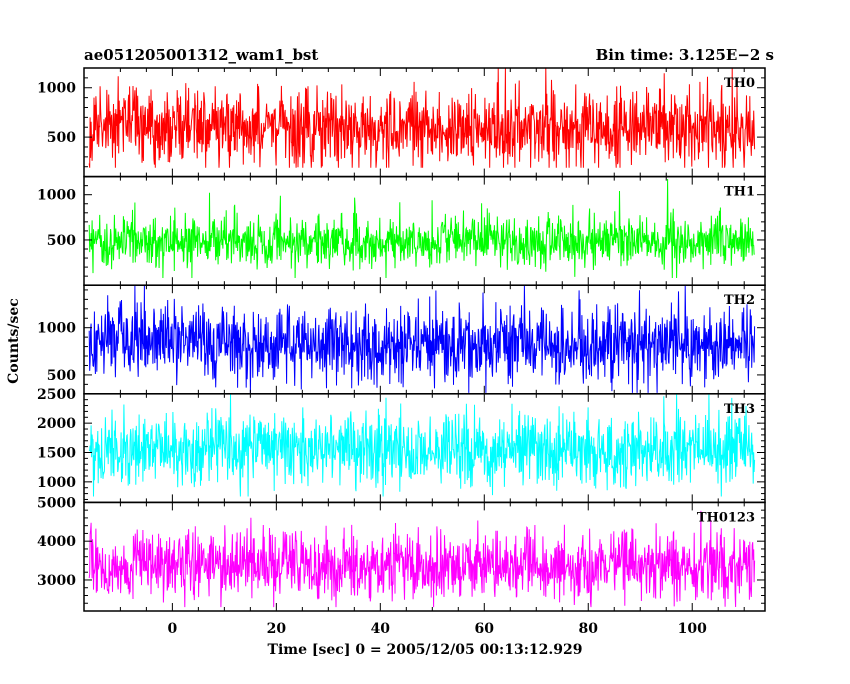 This screenshot has width=850, height=684. I want to click on panel-th2: 500 1000 TH2, so click(401, 339).